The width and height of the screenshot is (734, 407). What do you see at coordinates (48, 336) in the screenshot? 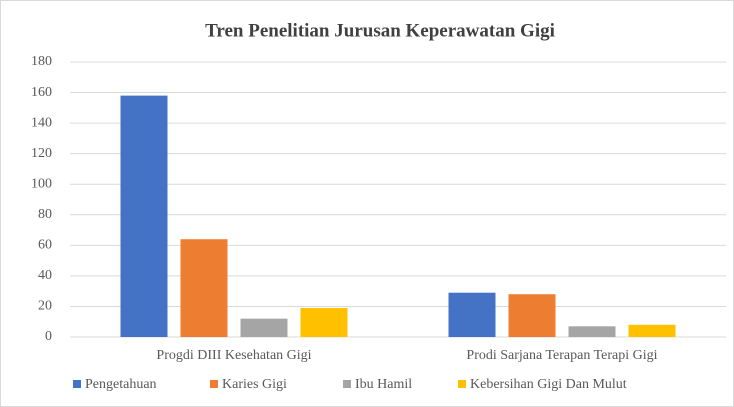
I see `y-tick-label: 0` at bounding box center [48, 336].